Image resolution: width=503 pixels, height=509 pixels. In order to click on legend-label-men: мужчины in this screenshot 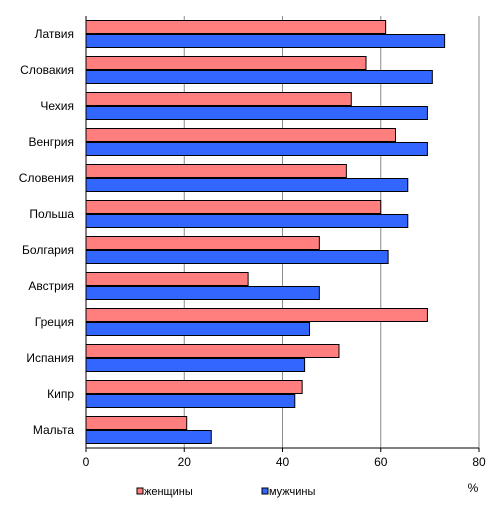, I will do `click(292, 492)`.